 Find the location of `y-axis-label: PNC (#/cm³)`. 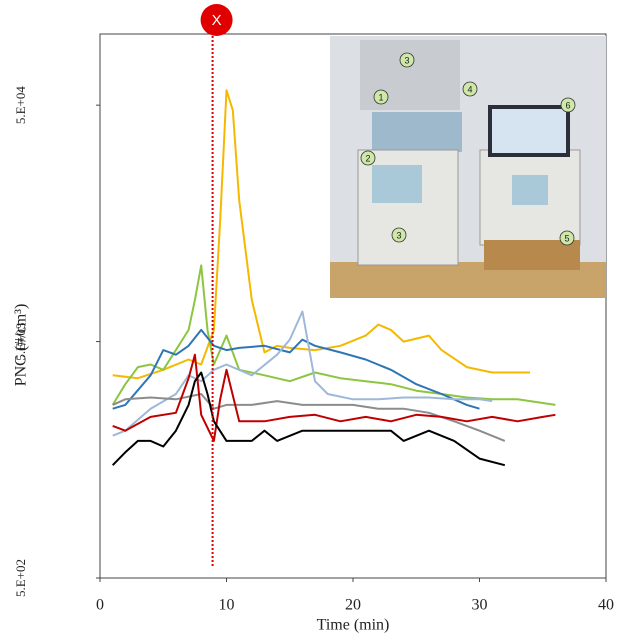

y-axis-label: PNC (#/cm³) is located at coordinates (21, 345).